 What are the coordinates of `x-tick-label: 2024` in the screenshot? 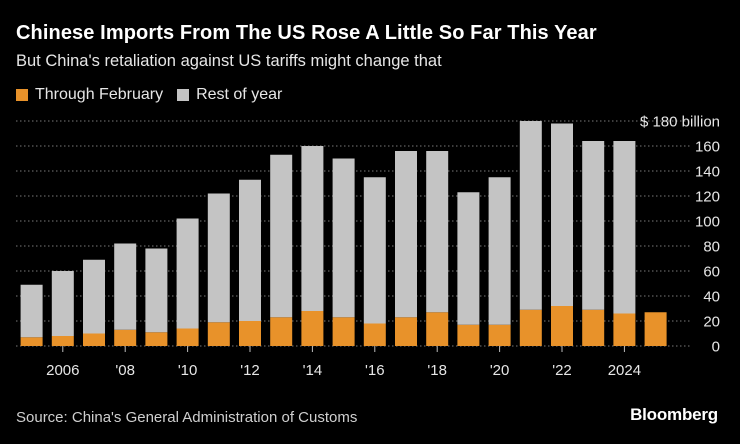 It's located at (624, 370).